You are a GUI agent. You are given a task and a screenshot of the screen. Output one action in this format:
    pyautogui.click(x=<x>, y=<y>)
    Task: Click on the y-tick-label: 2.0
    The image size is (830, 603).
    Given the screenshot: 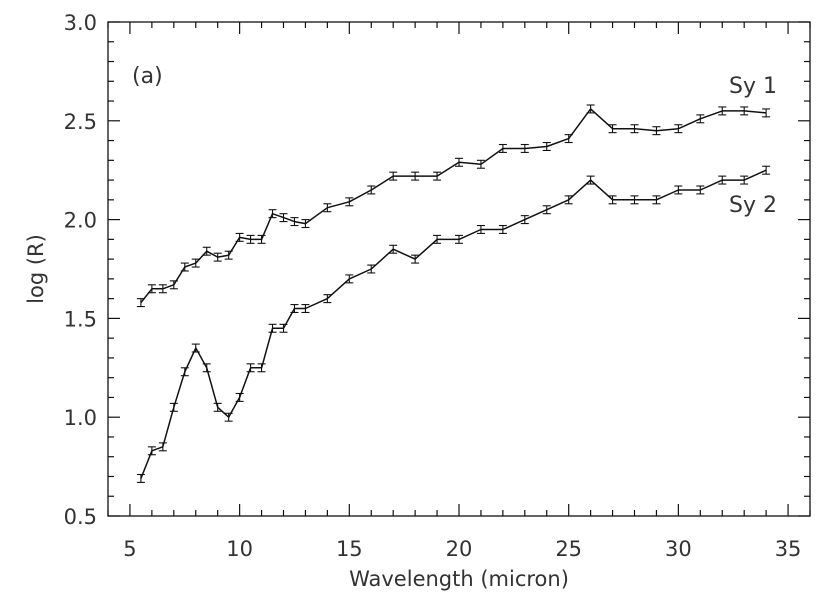 What is the action you would take?
    pyautogui.click(x=80, y=221)
    